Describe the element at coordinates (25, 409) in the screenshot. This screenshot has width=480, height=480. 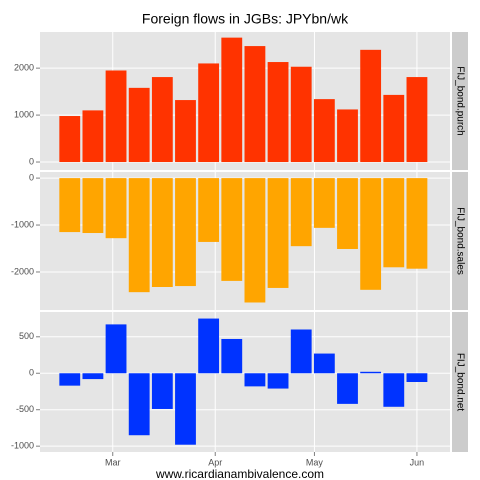
I see `y-tick-label: -500` at that location.